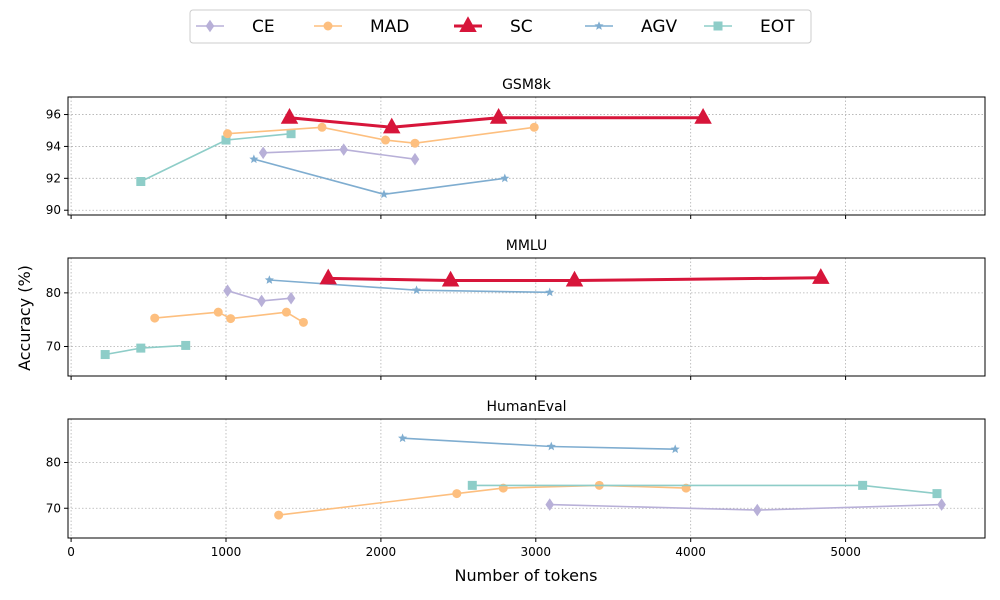 Image resolution: width=1000 pixels, height=600 pixels. What do you see at coordinates (482, 500) in the screenshot?
I see `series-line-mad` at bounding box center [482, 500].